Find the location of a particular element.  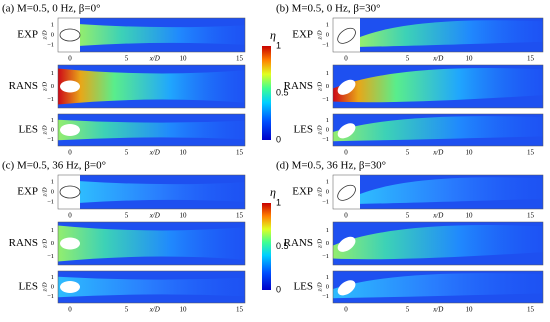

row-label: RANS is located at coordinates (23, 243).